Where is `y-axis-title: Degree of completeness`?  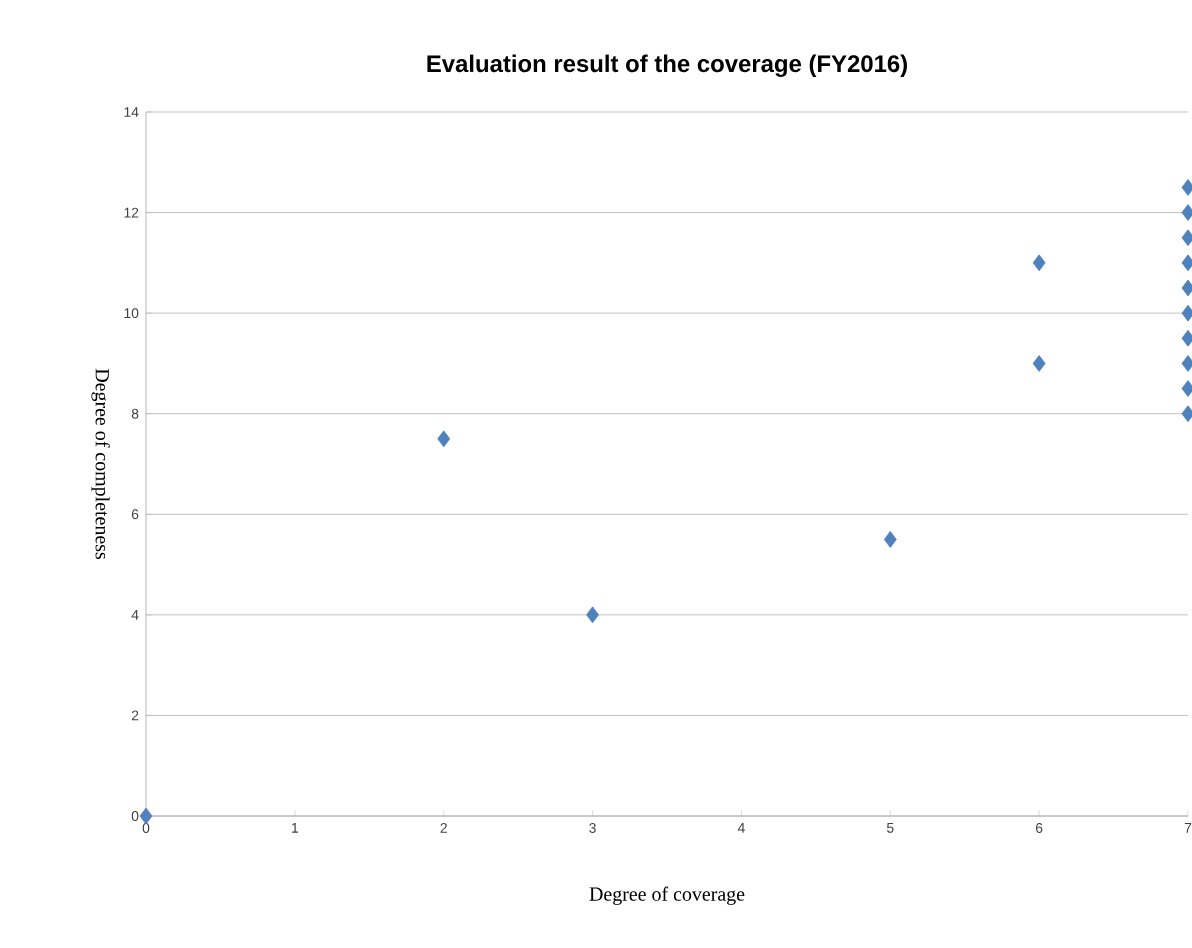
y-axis-title: Degree of completeness is located at coordinates (100, 464).